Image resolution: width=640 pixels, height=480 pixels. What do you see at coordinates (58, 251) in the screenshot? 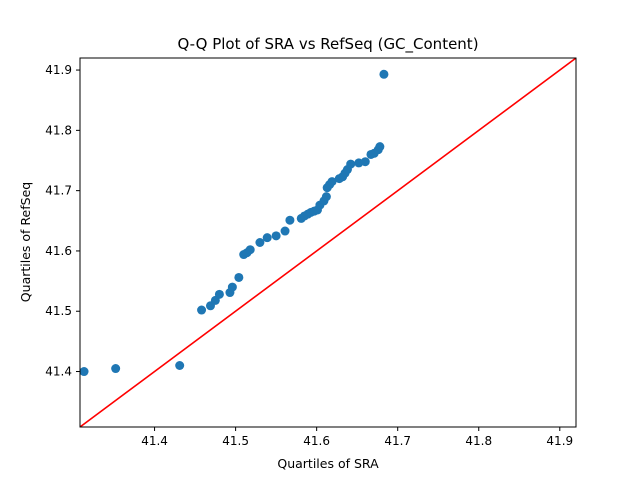
I see `y-tick-label: 41.6` at bounding box center [58, 251].